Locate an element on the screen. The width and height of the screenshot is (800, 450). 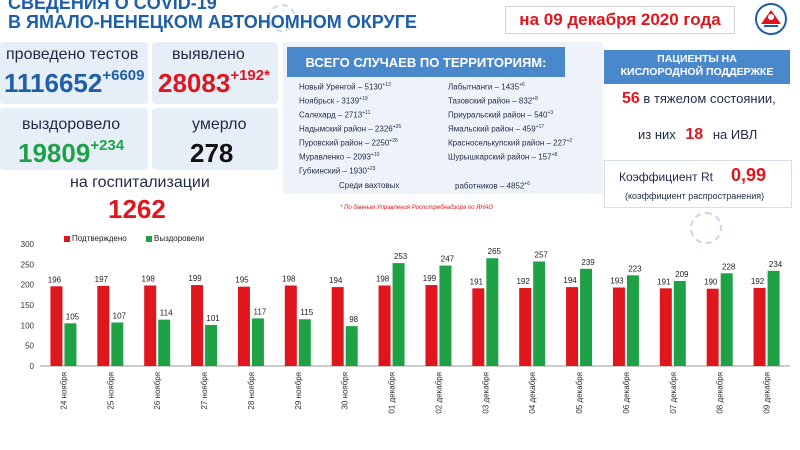
data-label-confirmed: 192 is located at coordinates (758, 281).